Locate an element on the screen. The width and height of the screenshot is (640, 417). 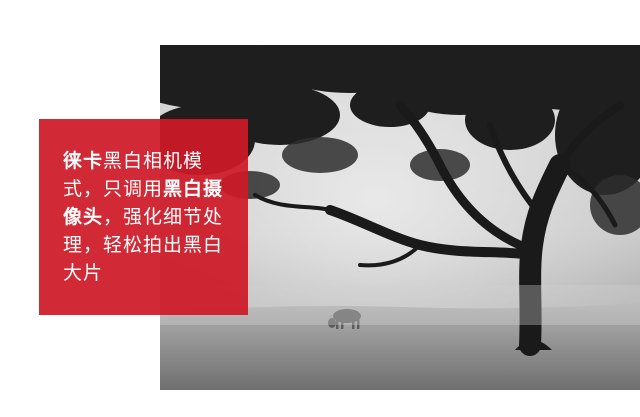
caption-segment-2: ，强化细节处理，轻松拍出黑白大片 is located at coordinates (143, 245).